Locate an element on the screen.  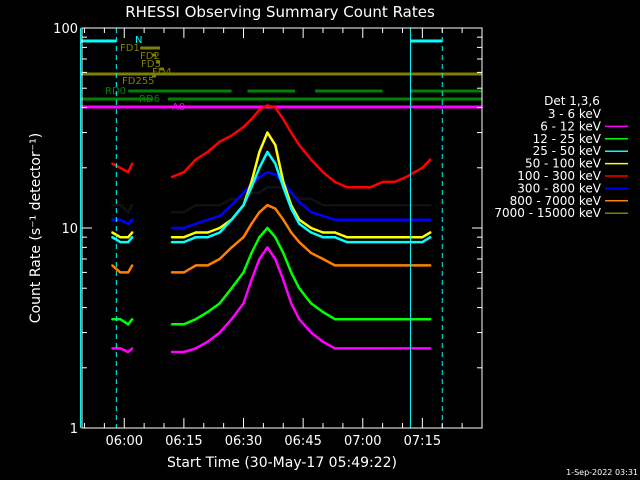
x-tick-label: 06:30 is located at coordinates (243, 441).